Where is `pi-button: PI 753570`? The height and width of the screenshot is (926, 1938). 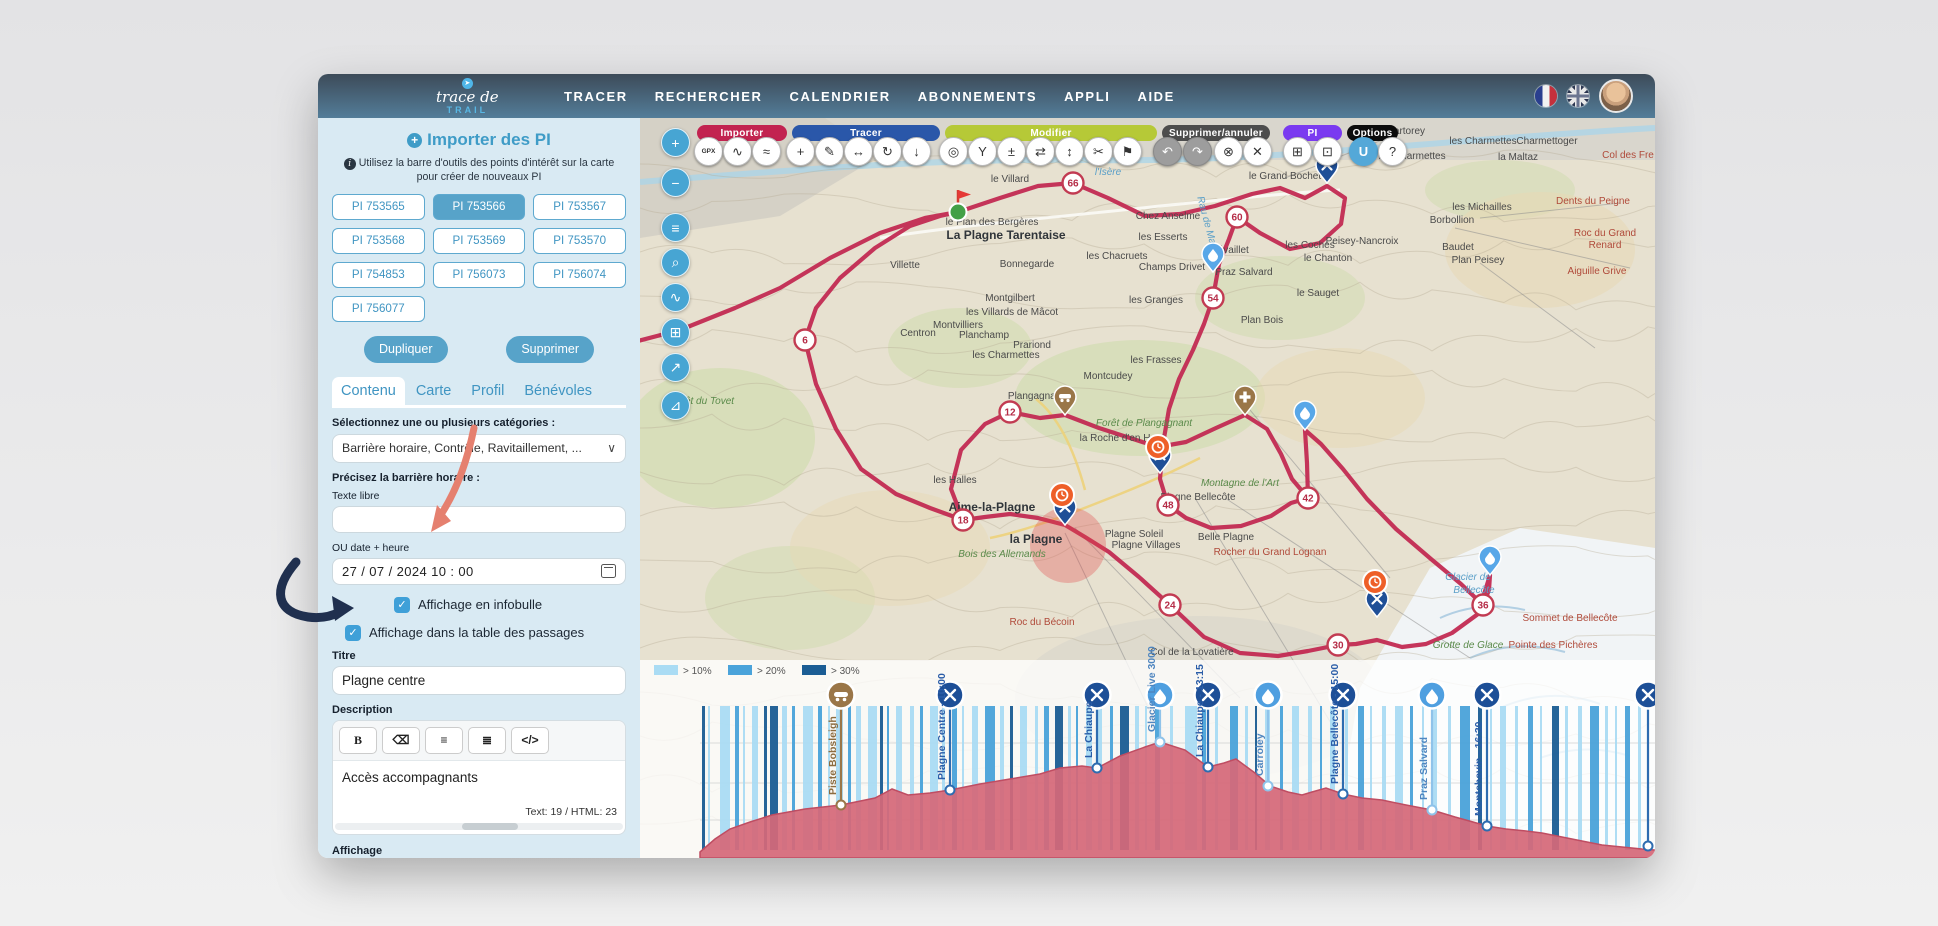
pi-button: PI 753570 is located at coordinates (579, 240).